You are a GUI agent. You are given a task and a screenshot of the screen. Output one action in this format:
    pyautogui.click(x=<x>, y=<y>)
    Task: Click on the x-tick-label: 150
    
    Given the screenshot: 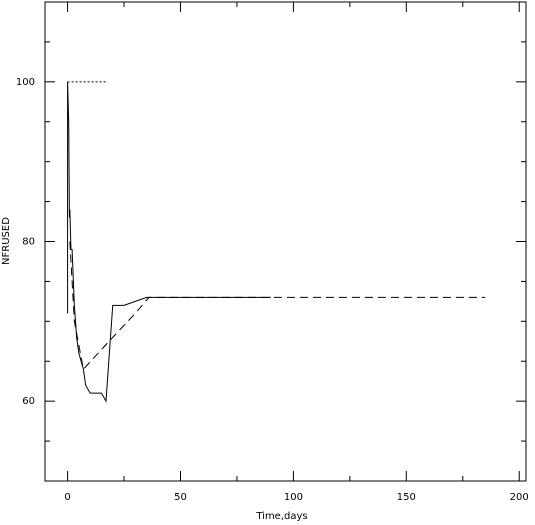 What is the action you would take?
    pyautogui.click(x=406, y=497)
    